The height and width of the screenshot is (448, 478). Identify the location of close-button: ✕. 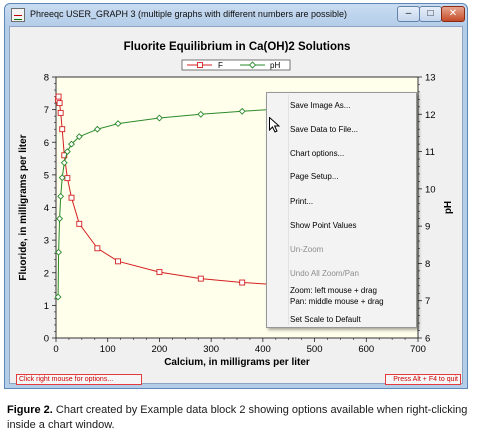
(453, 14).